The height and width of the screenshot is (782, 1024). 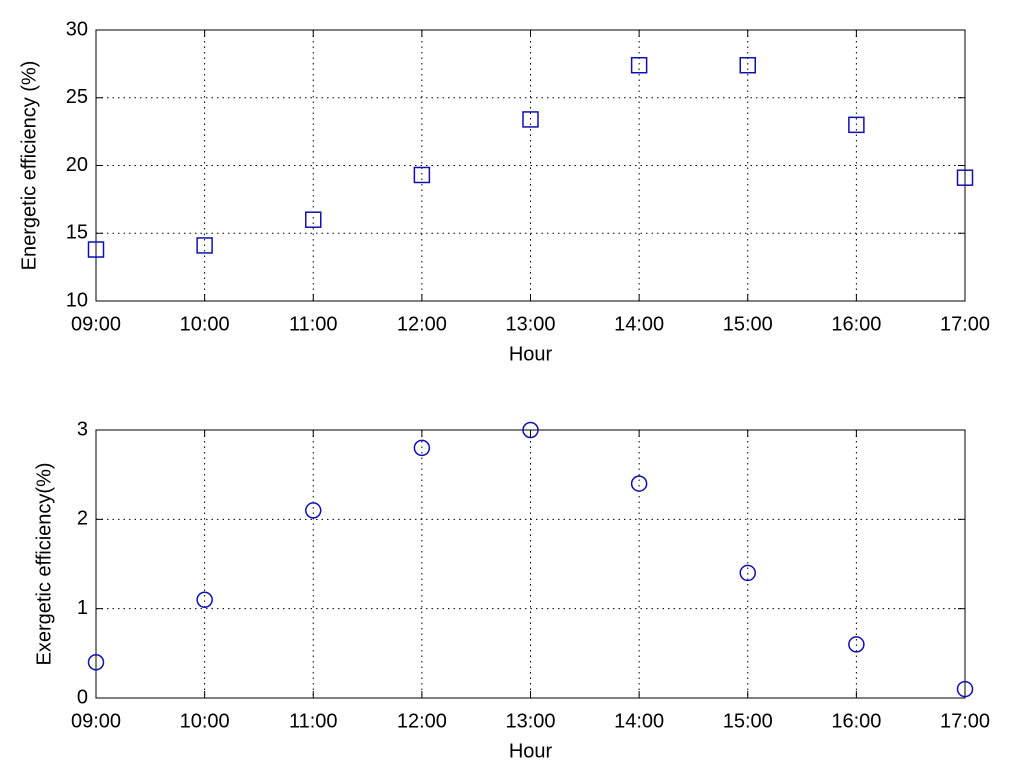 I want to click on y-tick-label: 15, so click(x=77, y=233).